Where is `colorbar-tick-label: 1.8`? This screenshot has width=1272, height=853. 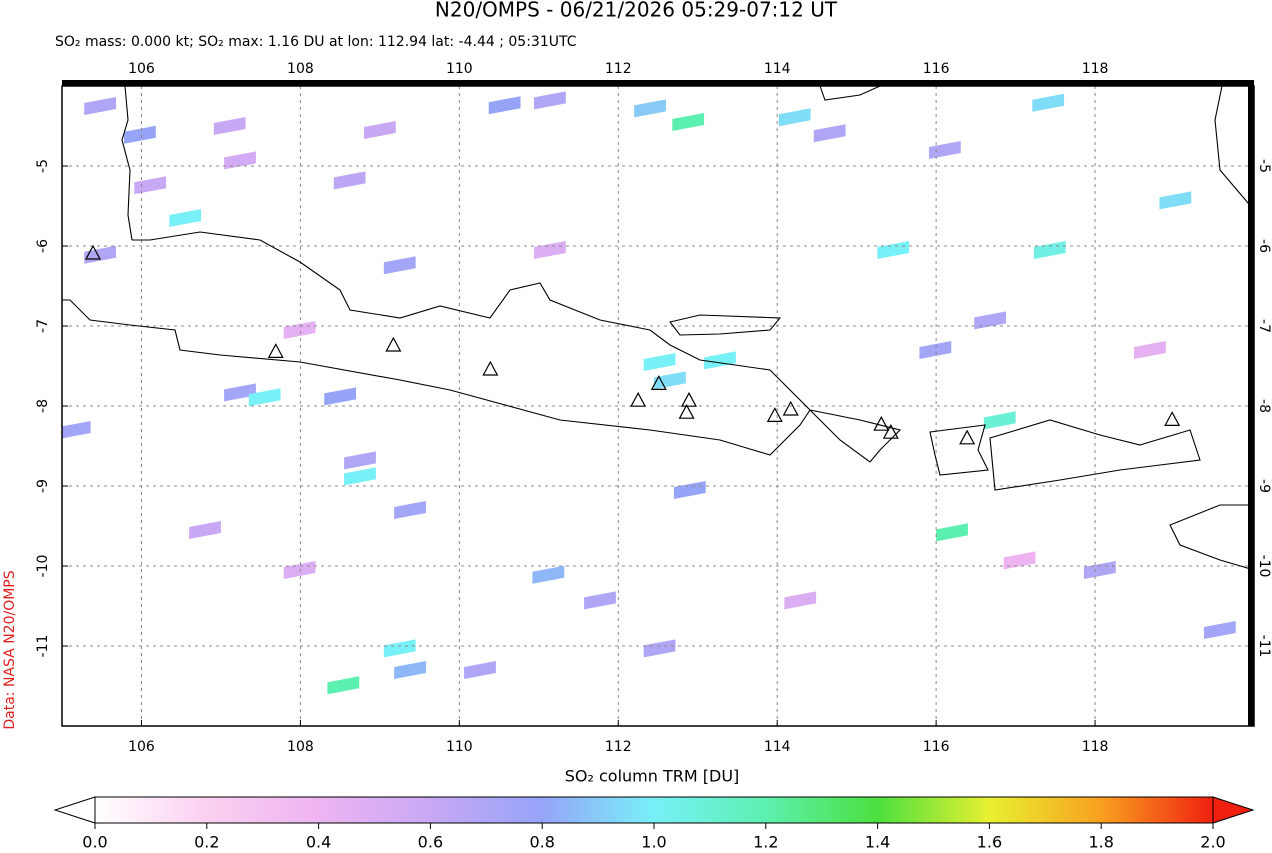
colorbar-tick-label: 1.8 is located at coordinates (1100, 842).